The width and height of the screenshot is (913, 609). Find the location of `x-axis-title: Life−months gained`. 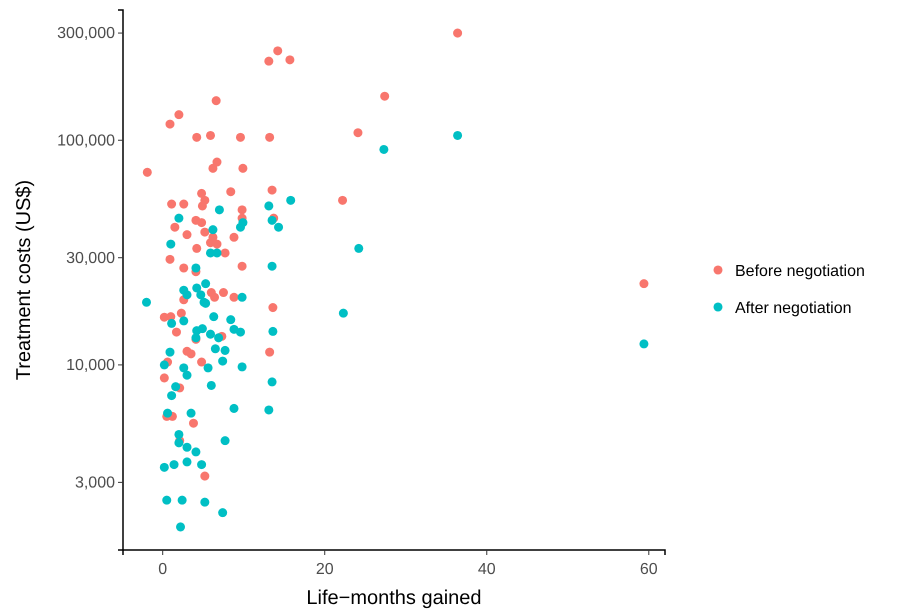

x-axis-title: Life−months gained is located at coordinates (394, 598).